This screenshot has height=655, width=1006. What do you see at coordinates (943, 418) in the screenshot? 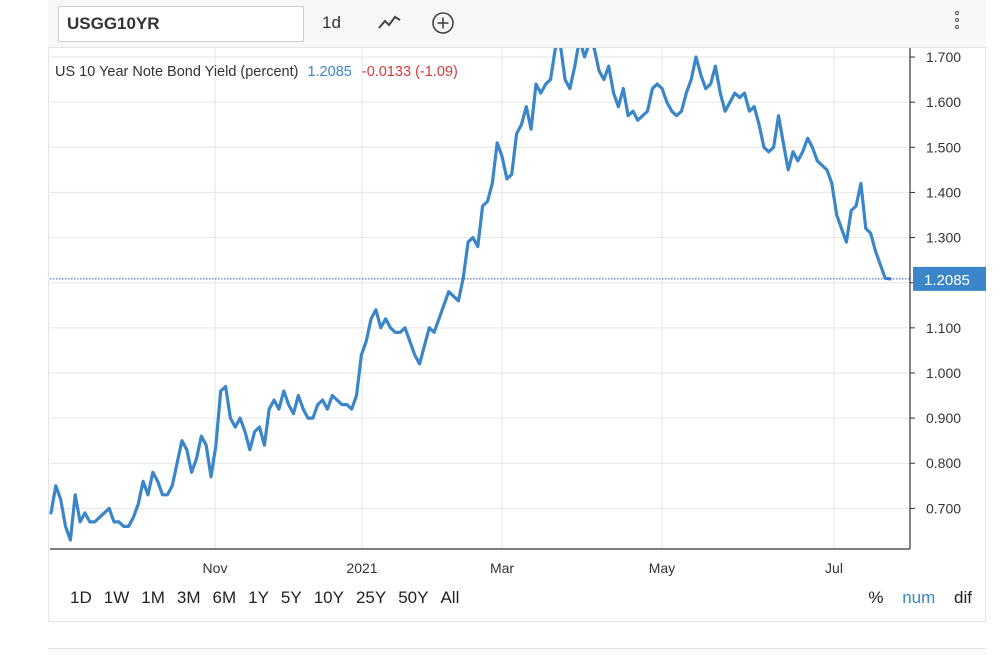
I see `y-tick-label: 0.900` at bounding box center [943, 418].